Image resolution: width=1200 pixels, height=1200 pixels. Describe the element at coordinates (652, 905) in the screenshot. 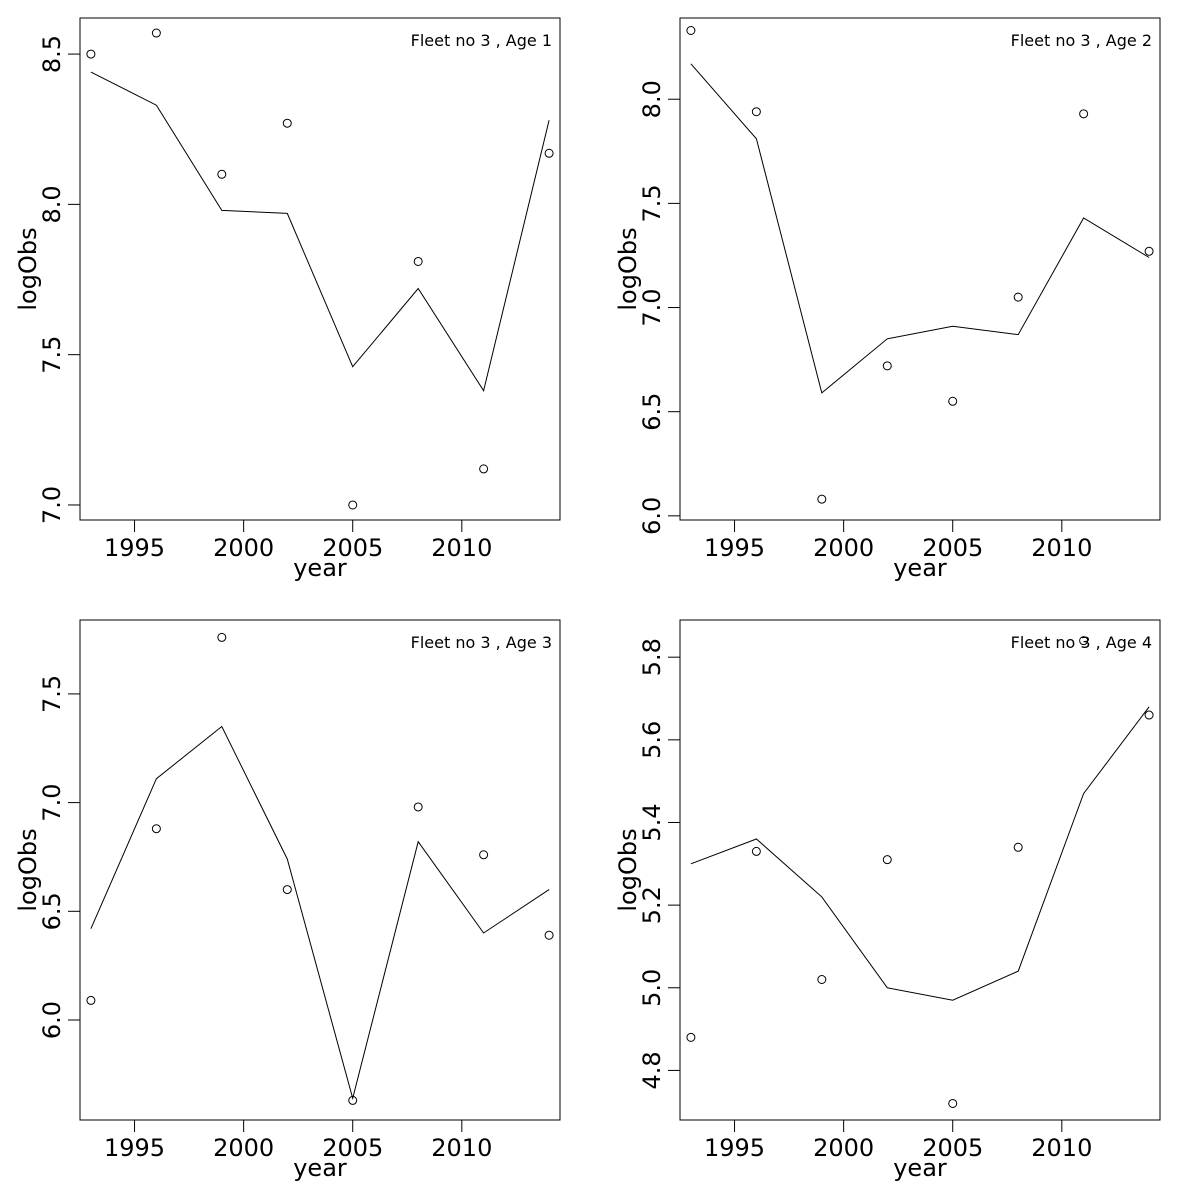

I see `y-tick-label: 5.2` at that location.